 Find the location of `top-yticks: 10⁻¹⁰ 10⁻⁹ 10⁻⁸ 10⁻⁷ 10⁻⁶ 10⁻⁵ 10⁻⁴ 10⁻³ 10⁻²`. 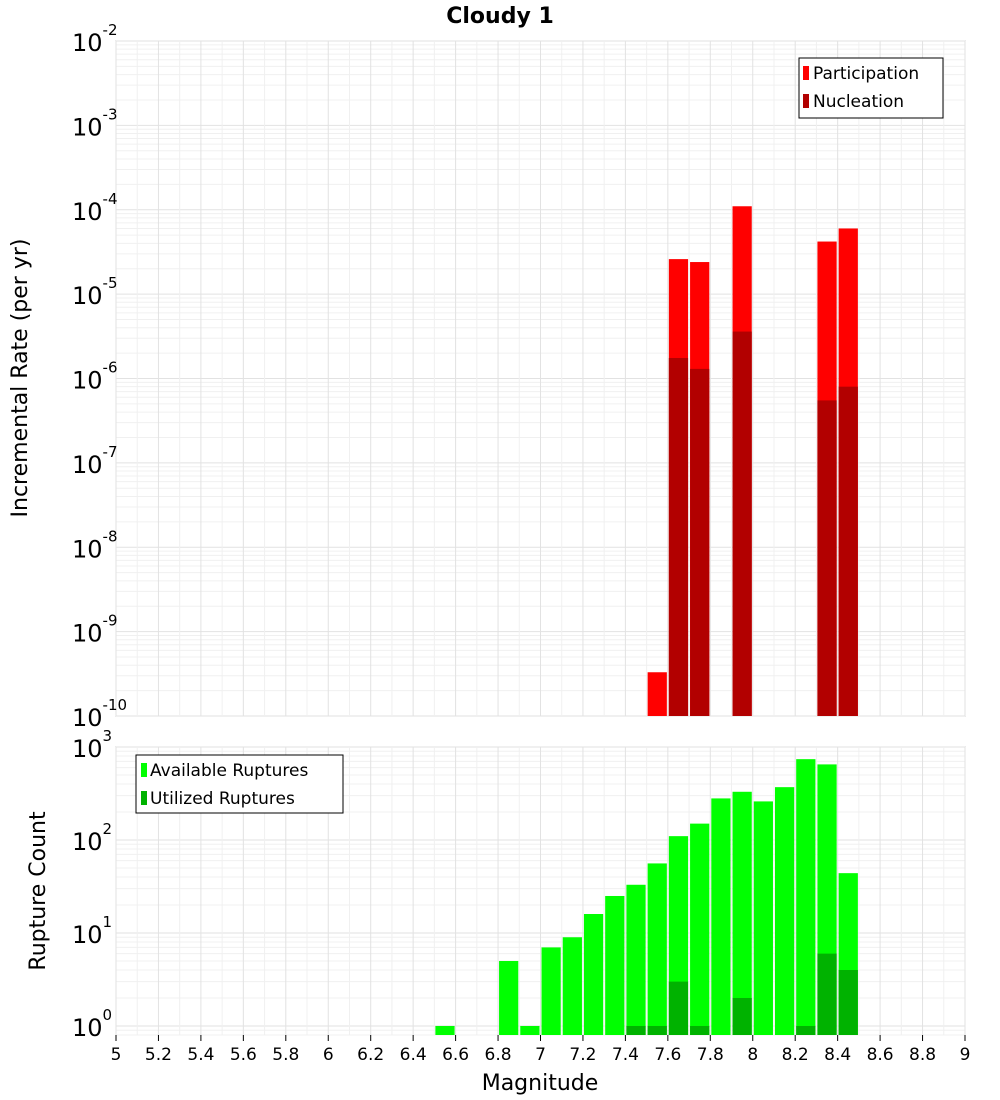

top-yticks: 10⁻¹⁰ 10⁻⁹ 10⁻⁸ 10⁻⁷ 10⁻⁶ 10⁻⁵ 10⁻⁴ 10⁻³ 10⁻² is located at coordinates (99, 376).